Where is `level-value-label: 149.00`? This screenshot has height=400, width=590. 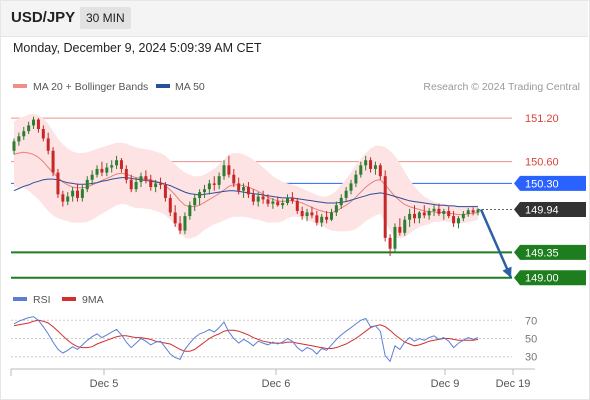 level-value-label: 149.00 is located at coordinates (542, 279).